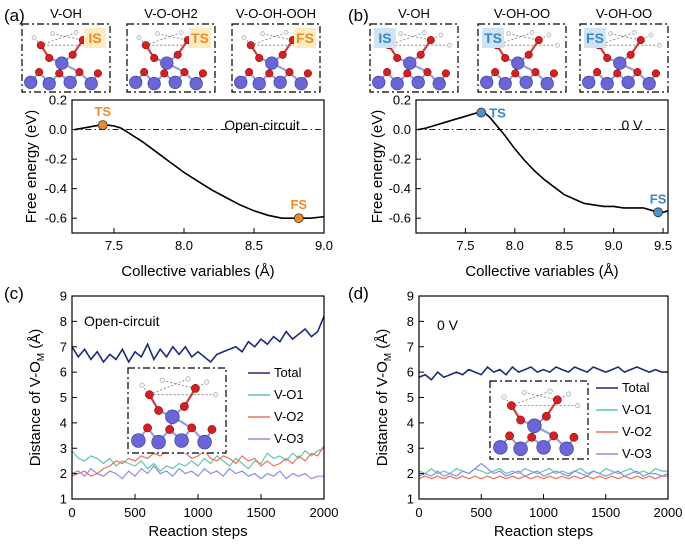 This screenshot has width=685, height=546. What do you see at coordinates (543, 162) in the screenshot?
I see `free-energy-line` at bounding box center [543, 162].